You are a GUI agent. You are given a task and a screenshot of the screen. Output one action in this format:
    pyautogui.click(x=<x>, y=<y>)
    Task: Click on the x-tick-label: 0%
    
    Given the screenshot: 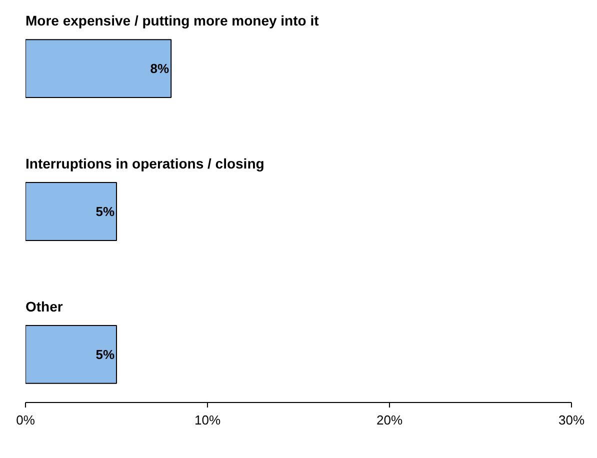 What is the action you would take?
    pyautogui.click(x=26, y=420)
    